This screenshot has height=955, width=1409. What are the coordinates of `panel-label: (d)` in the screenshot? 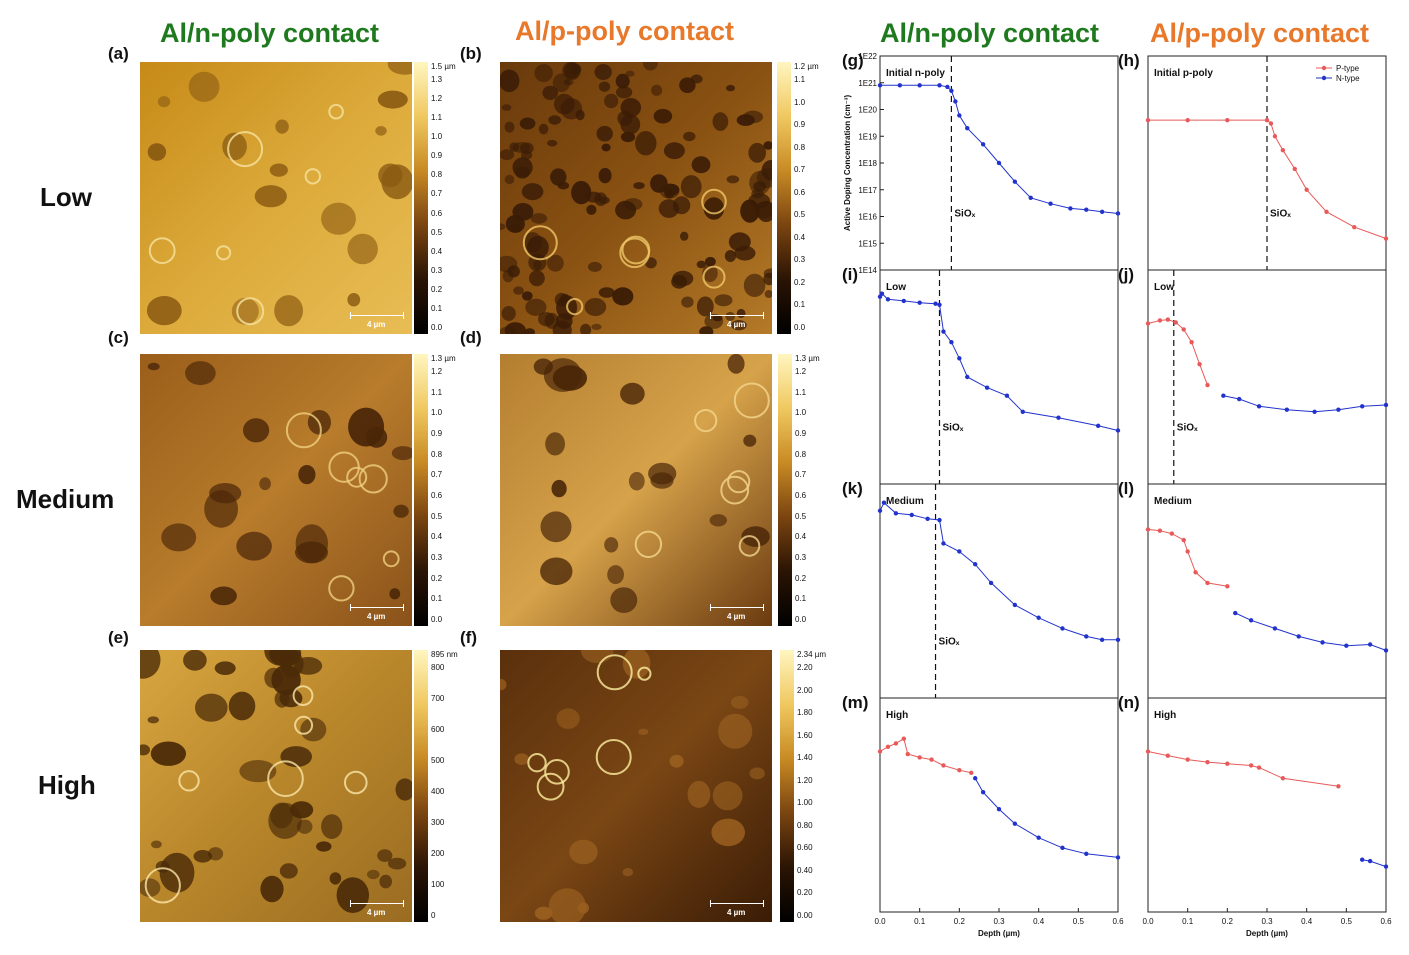 It's located at (471, 337).